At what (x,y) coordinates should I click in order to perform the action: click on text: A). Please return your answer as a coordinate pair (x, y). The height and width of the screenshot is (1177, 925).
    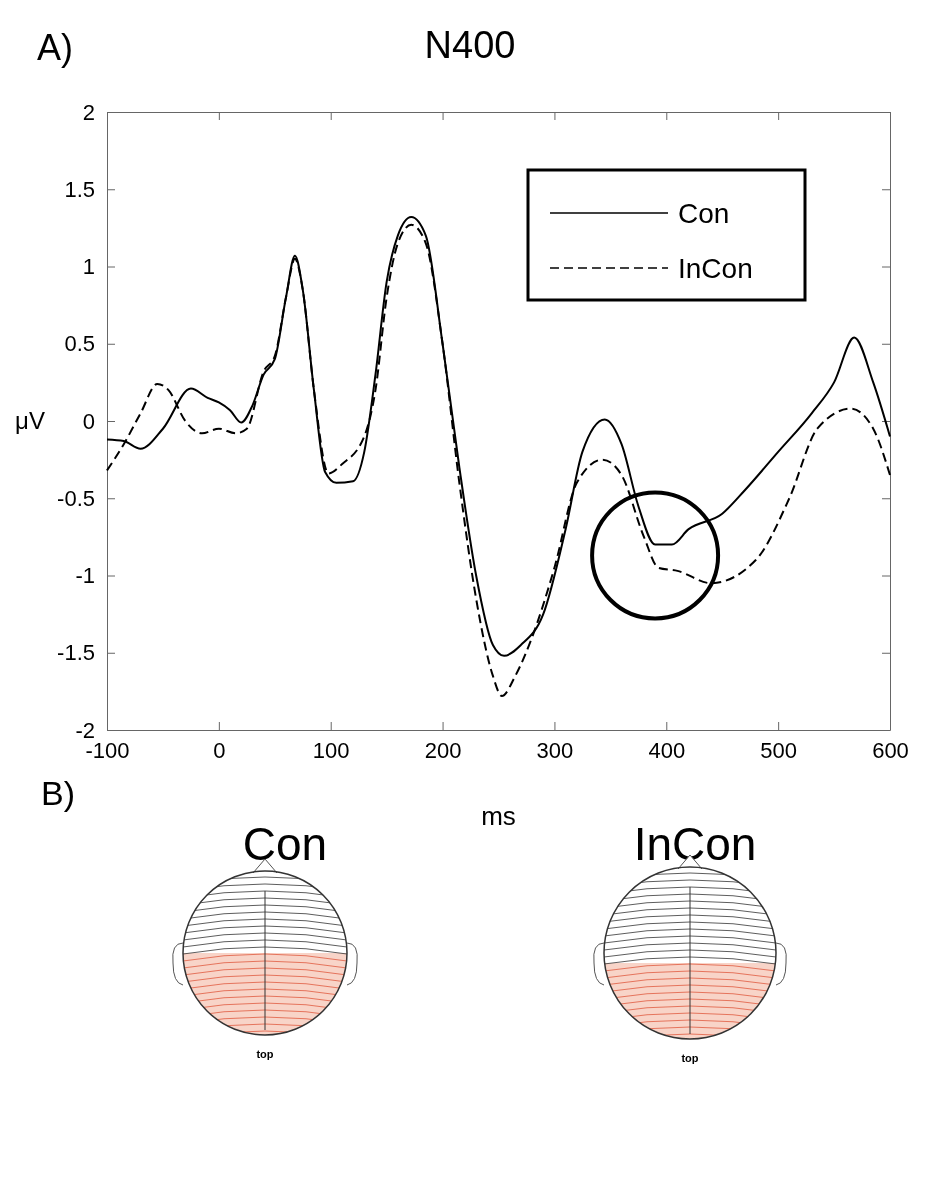
    Looking at the image, I should click on (55, 47).